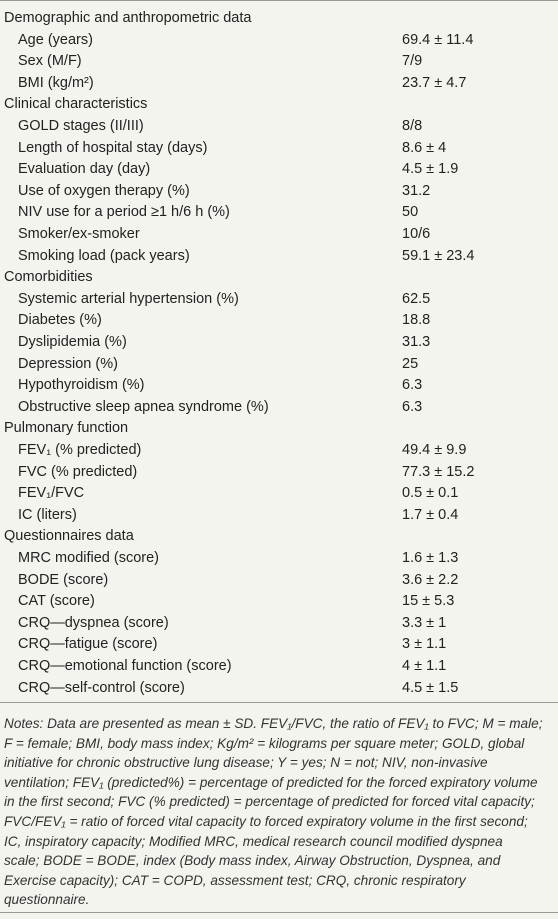 The height and width of the screenshot is (919, 558). Describe the element at coordinates (128, 298) in the screenshot. I see `row-label: Systemic arterial hypertension (%)` at that location.